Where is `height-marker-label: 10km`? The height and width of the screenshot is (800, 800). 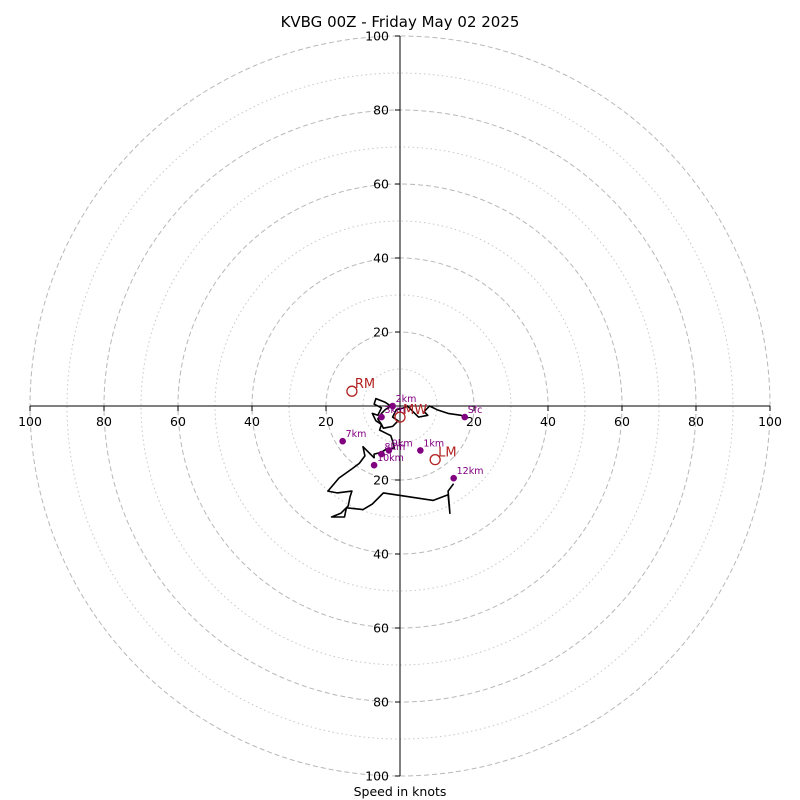 height-marker-label: 10km is located at coordinates (390, 458).